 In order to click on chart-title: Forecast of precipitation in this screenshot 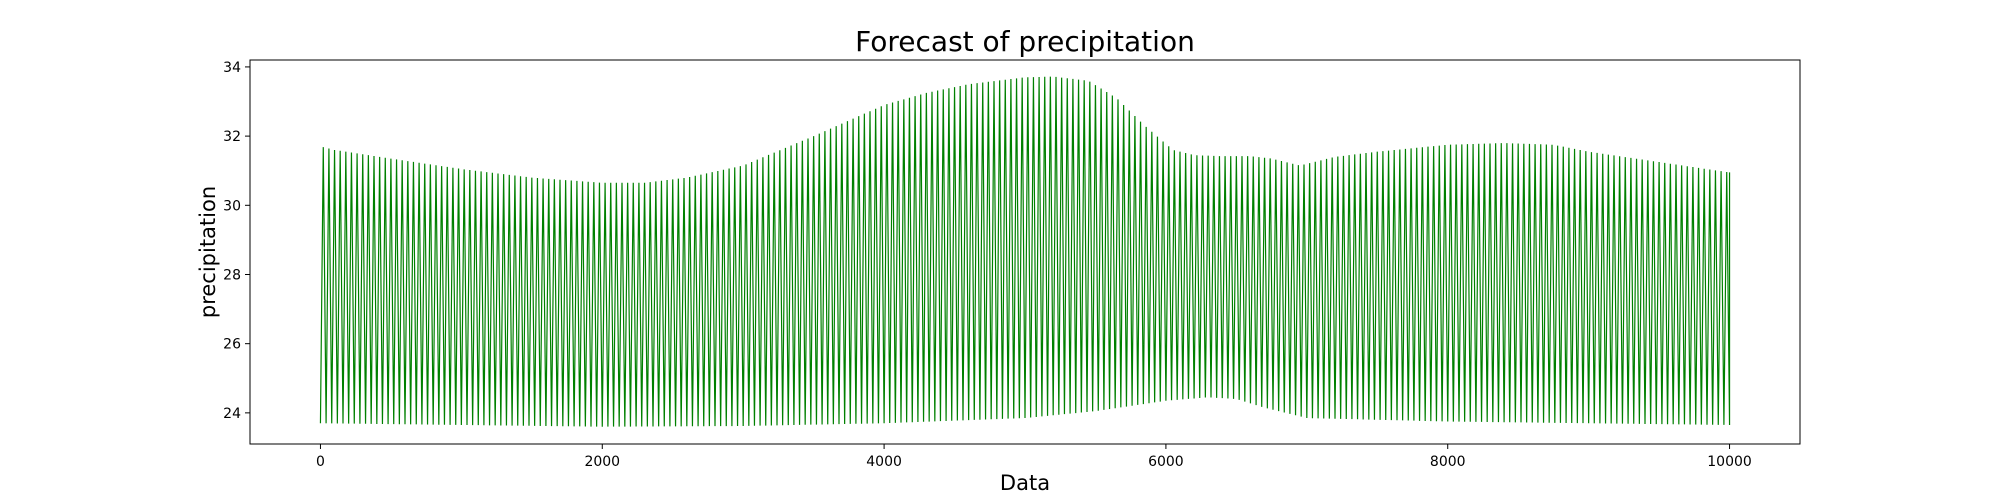, I will do `click(1025, 41)`.